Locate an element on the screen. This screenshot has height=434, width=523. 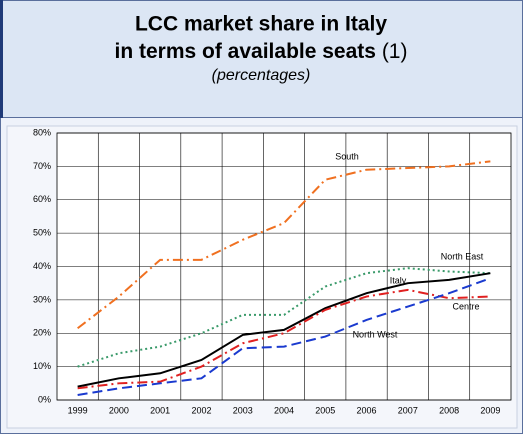
series-label: North West is located at coordinates (375, 334).